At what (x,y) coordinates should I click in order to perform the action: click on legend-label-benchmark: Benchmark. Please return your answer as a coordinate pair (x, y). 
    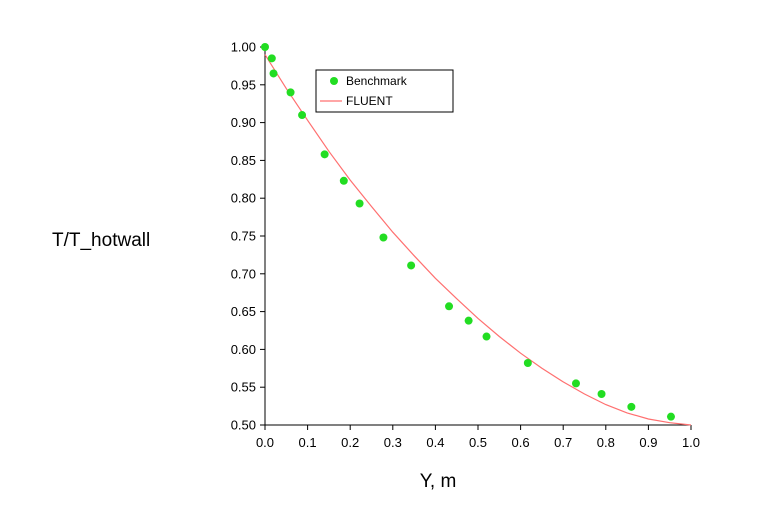
    Looking at the image, I should click on (377, 81).